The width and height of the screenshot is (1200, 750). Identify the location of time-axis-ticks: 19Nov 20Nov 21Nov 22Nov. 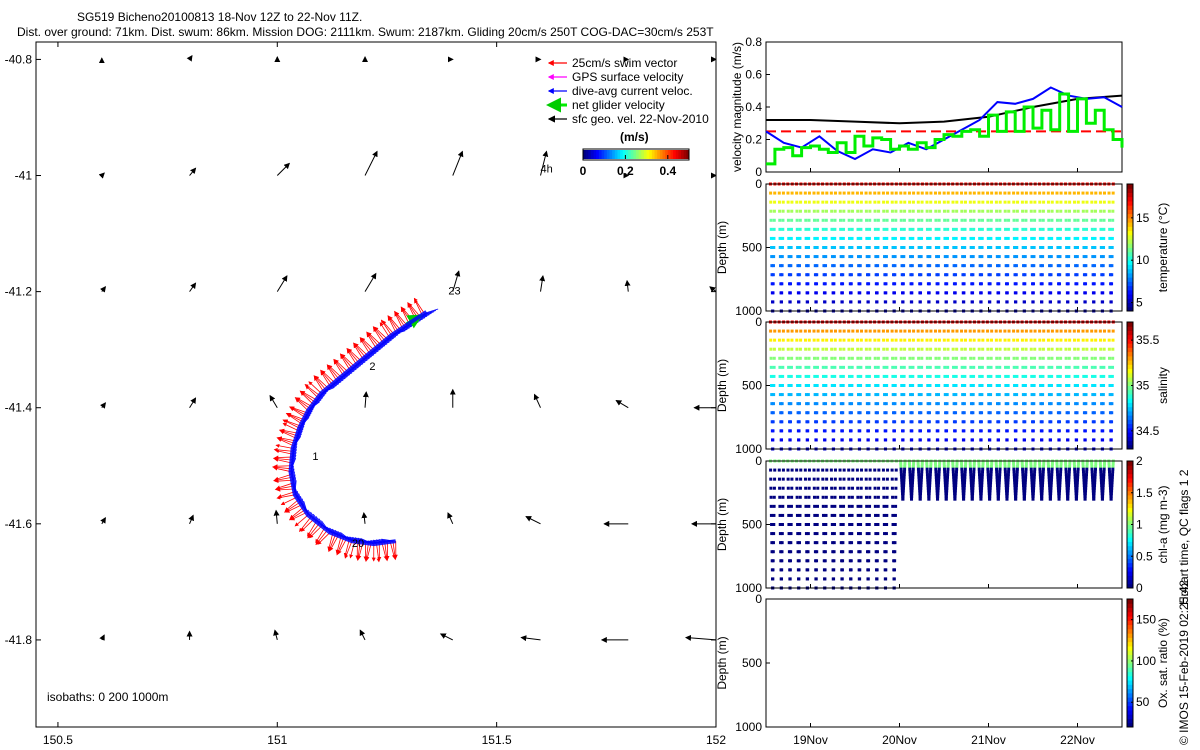
(944, 740).